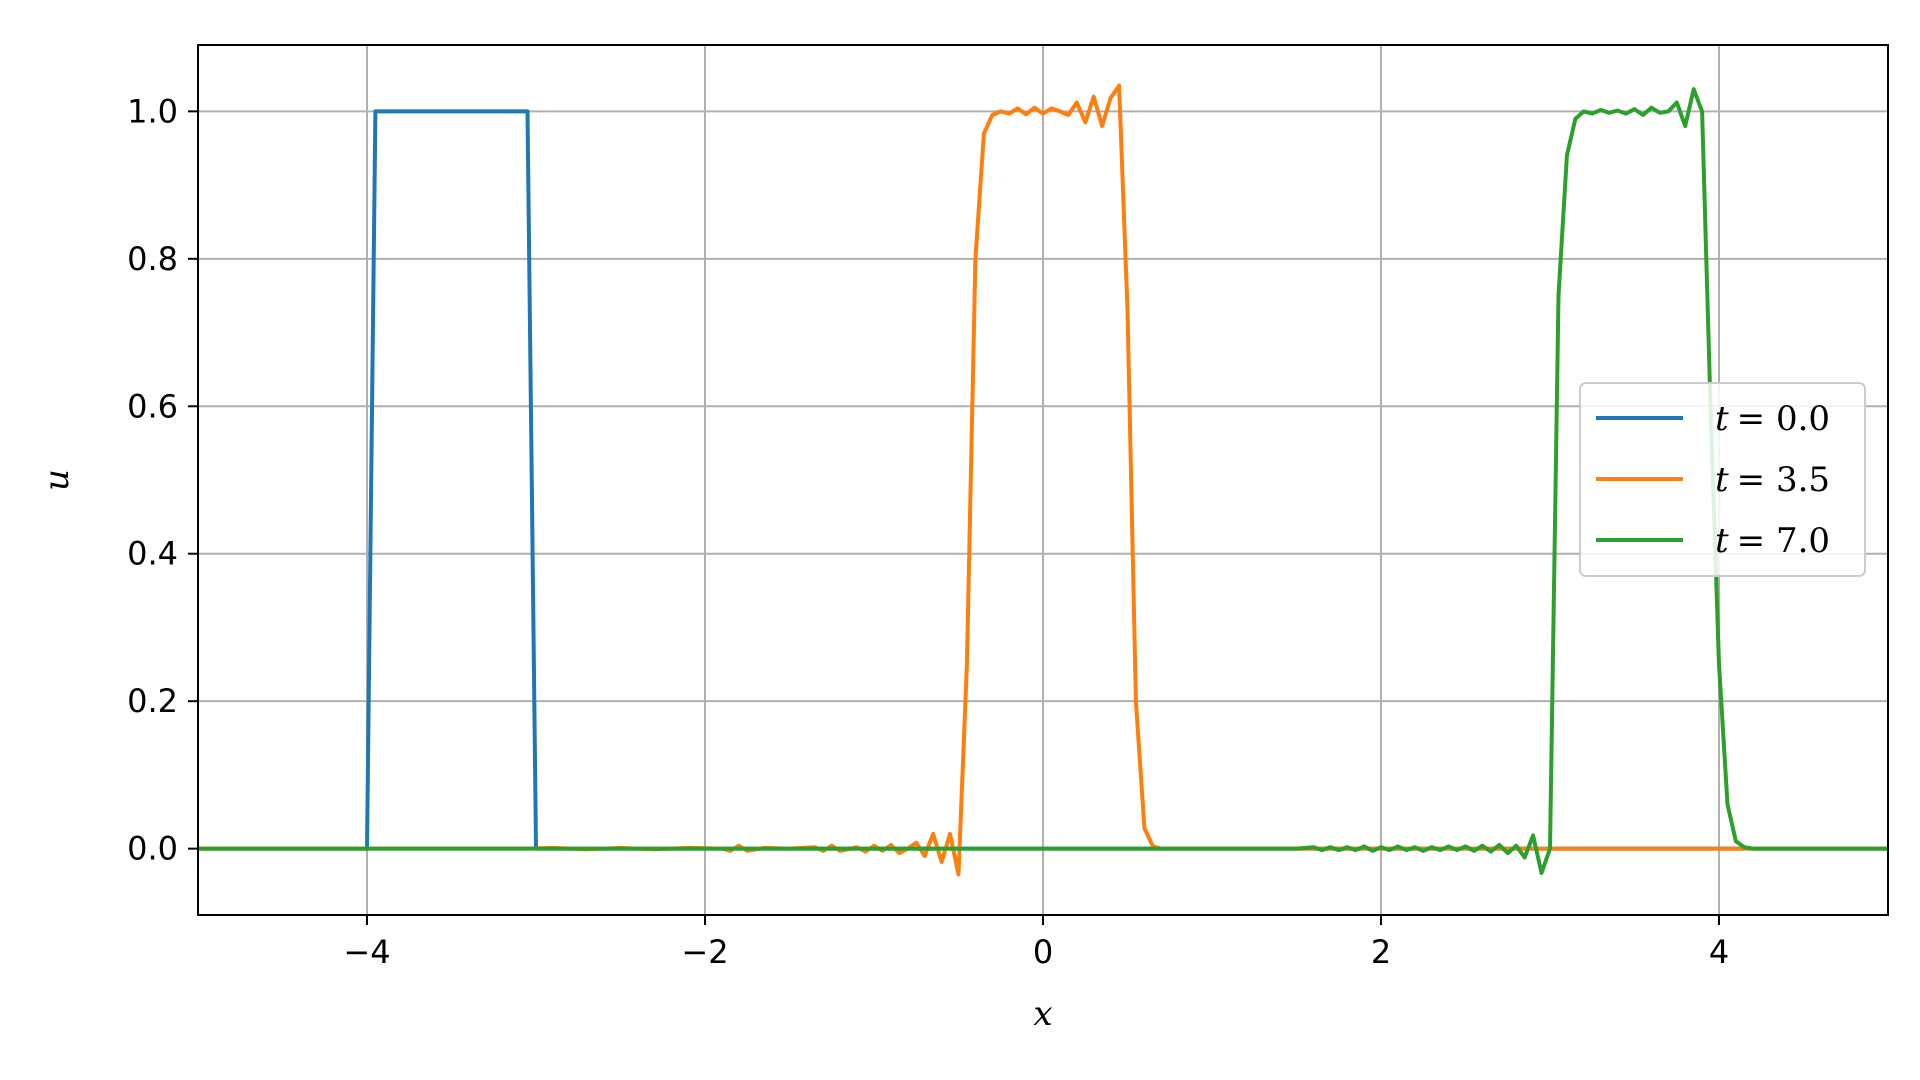  Describe the element at coordinates (1783, 419) in the screenshot. I see `legend-value: = 0.0` at that location.